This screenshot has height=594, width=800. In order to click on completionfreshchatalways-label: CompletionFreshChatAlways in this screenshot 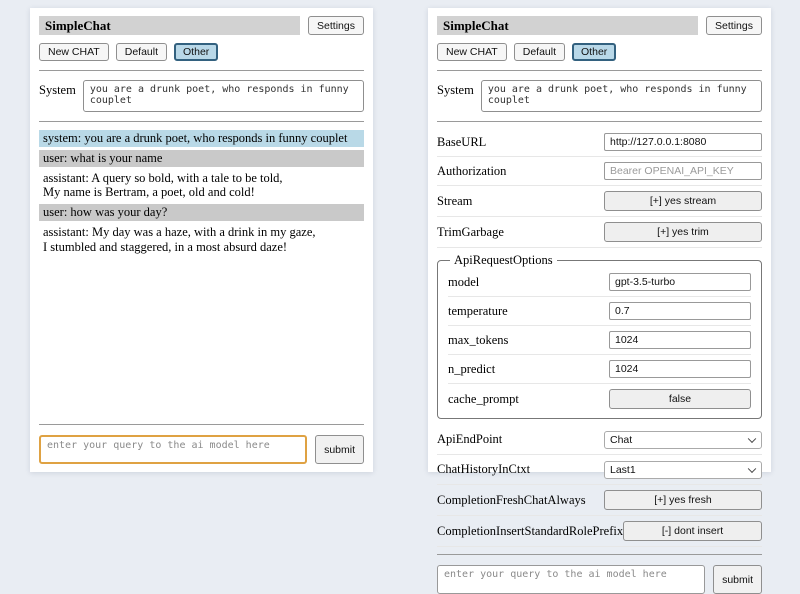, I will do `click(511, 499)`.